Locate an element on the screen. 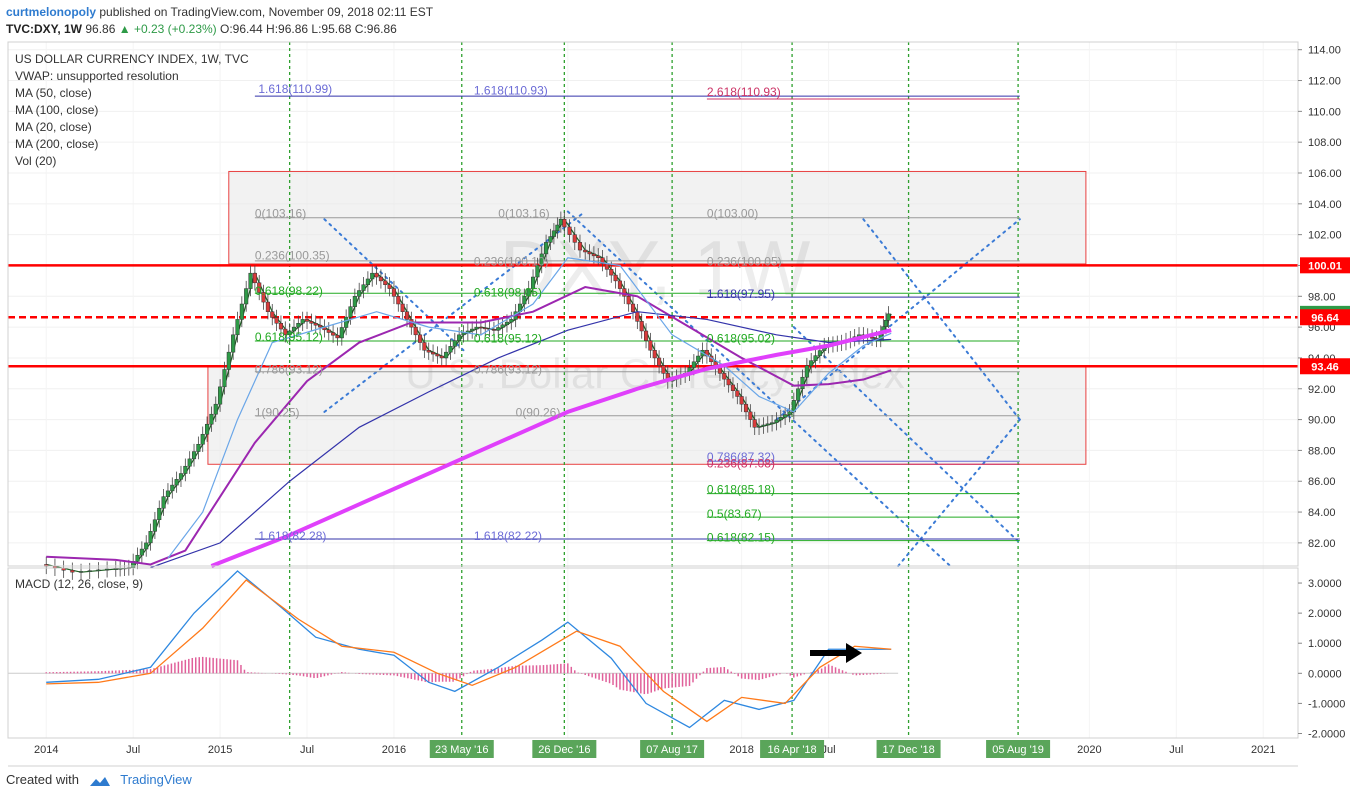  macd-tick-label: -2.0000 is located at coordinates (1326, 734).